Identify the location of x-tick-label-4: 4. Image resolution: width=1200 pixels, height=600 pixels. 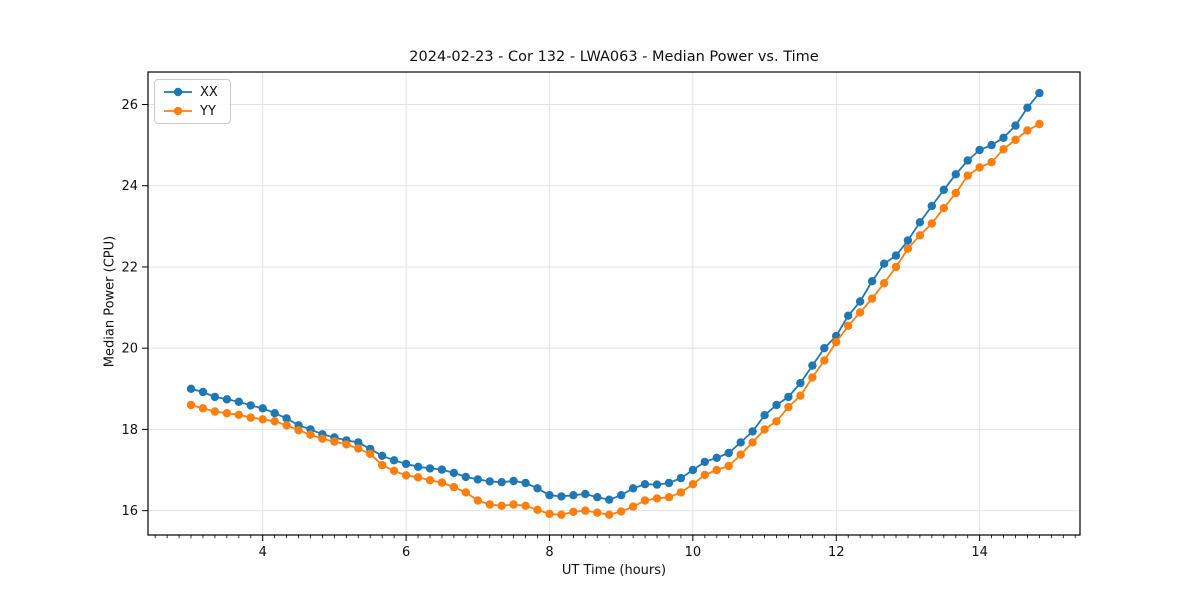
(263, 552).